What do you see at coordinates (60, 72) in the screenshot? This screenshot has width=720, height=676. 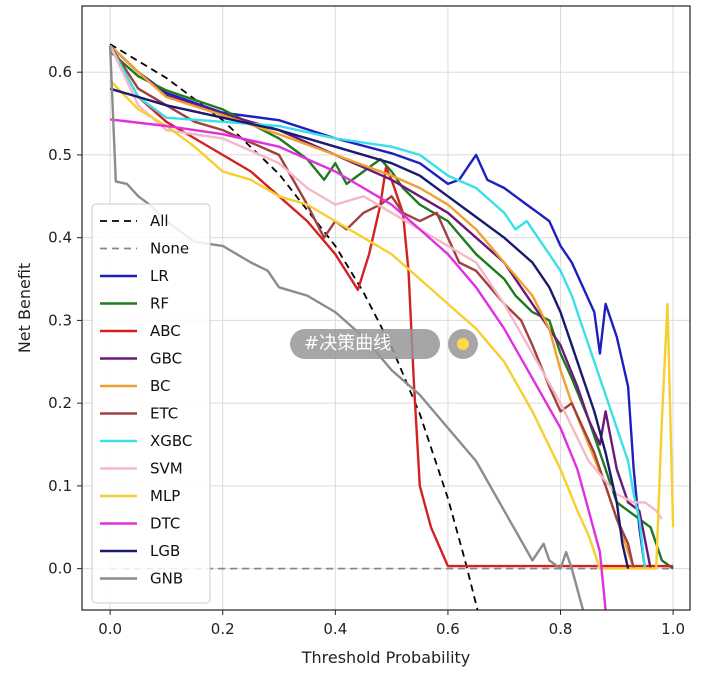 I see `y-tick-label: 0.6` at bounding box center [60, 72].